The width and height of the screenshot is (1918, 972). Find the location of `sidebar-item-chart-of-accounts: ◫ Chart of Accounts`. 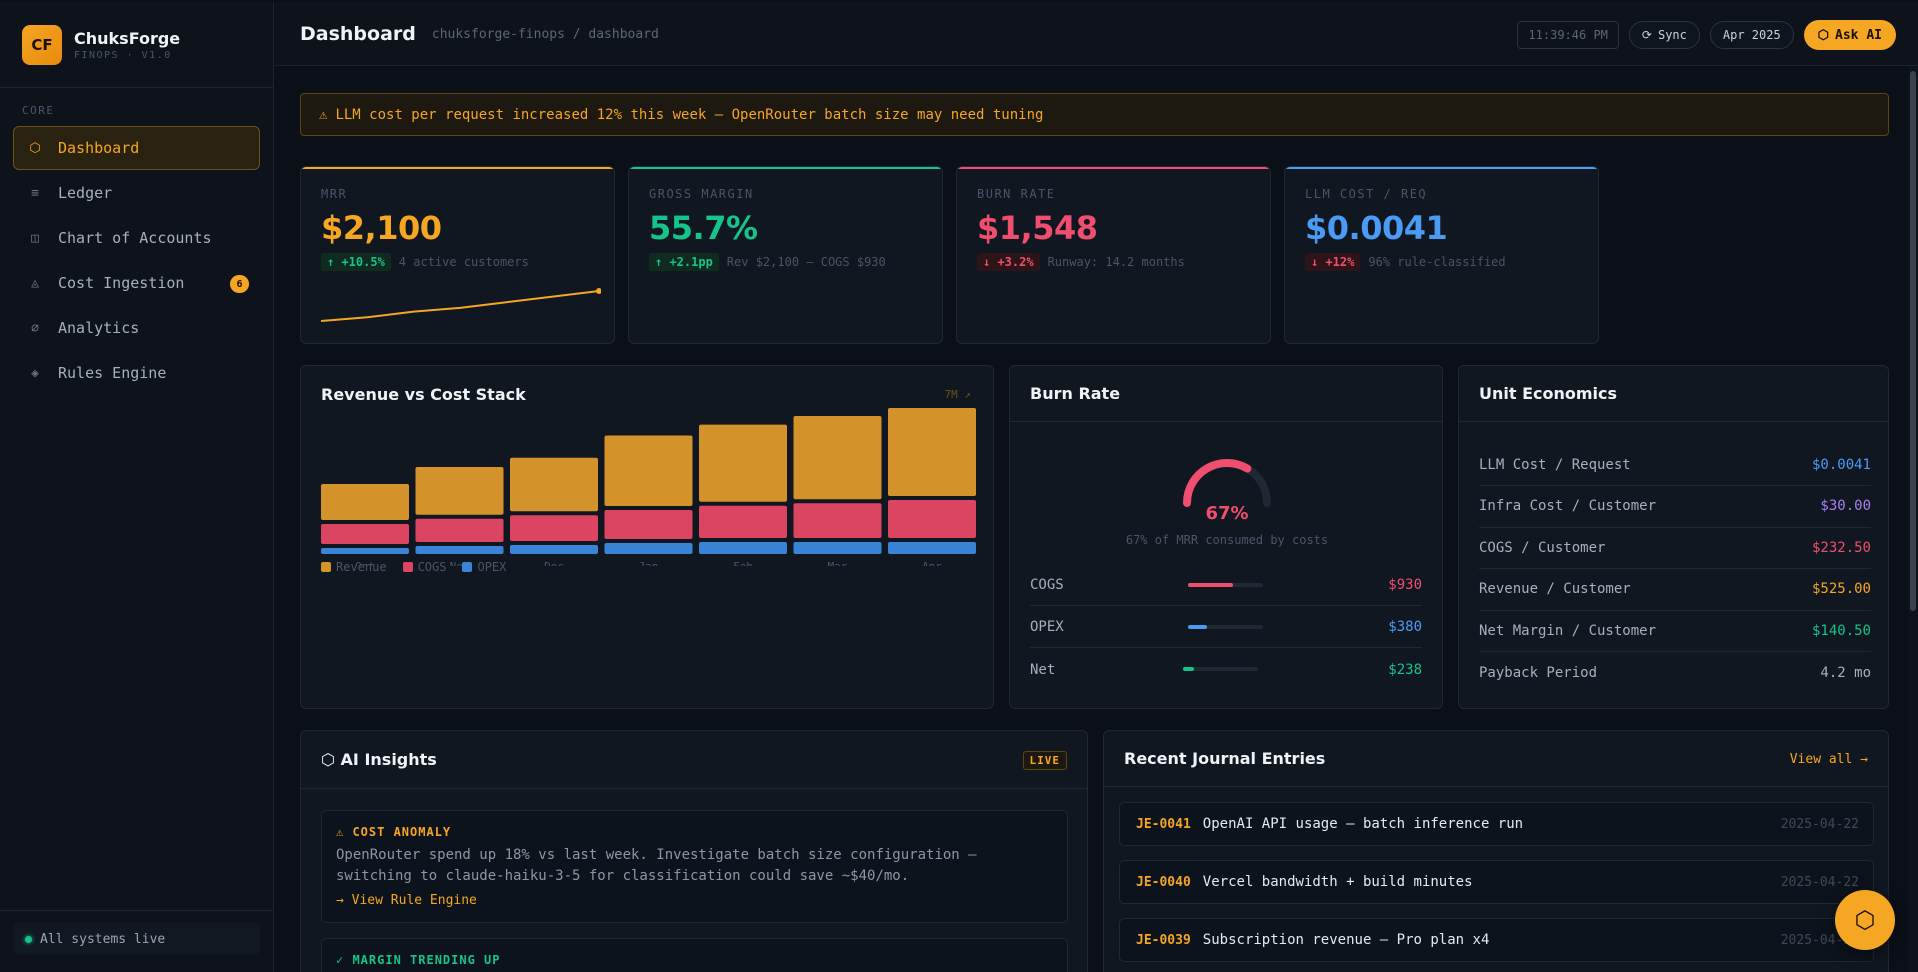

sidebar-item-chart-of-accounts: ◫ Chart of Accounts is located at coordinates (136, 238).